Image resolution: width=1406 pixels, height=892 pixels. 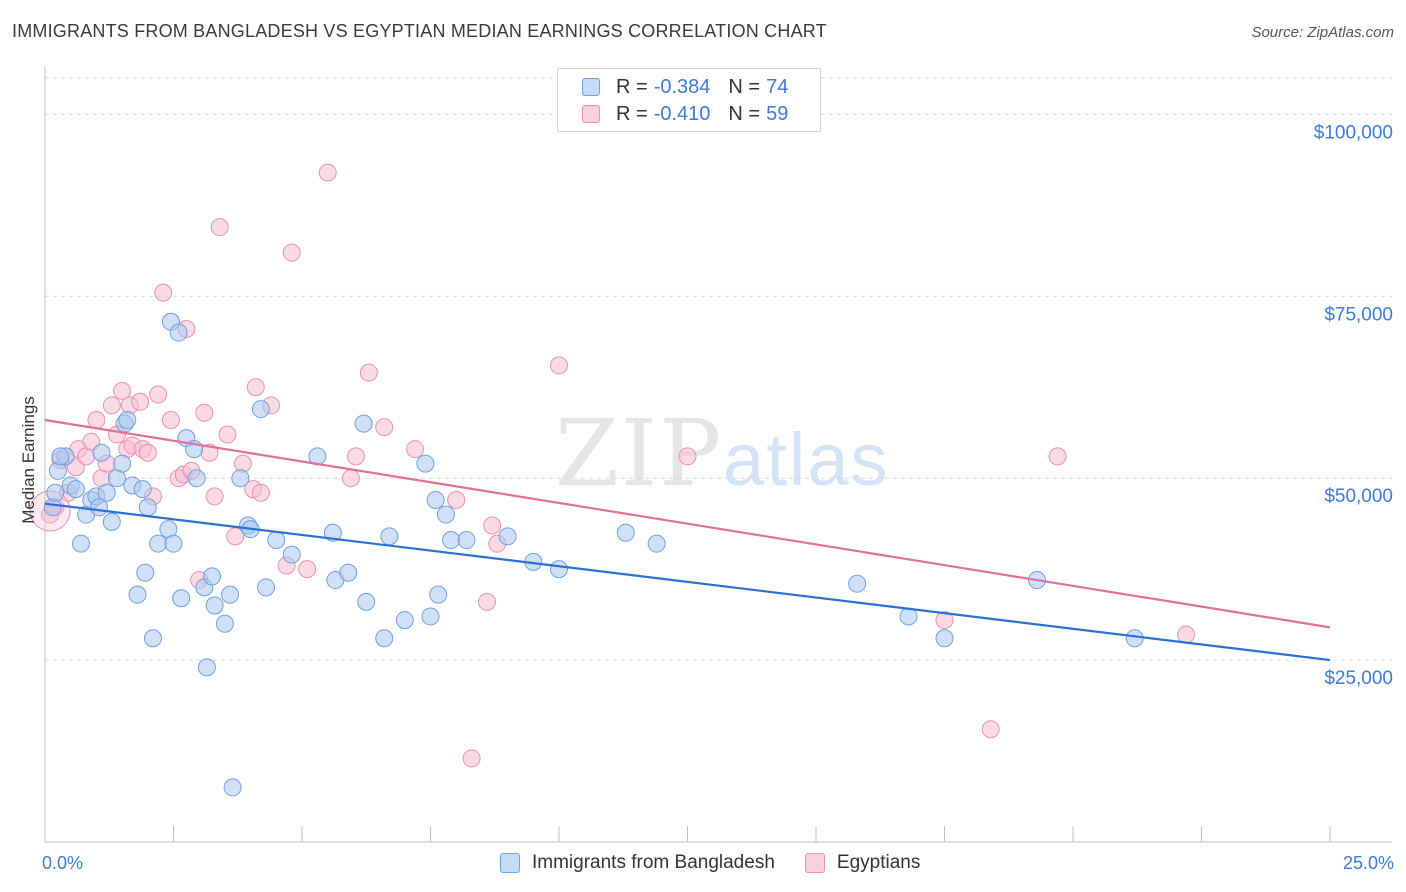 What do you see at coordinates (777, 113) in the screenshot?
I see `legend-n-value: 59` at bounding box center [777, 113].